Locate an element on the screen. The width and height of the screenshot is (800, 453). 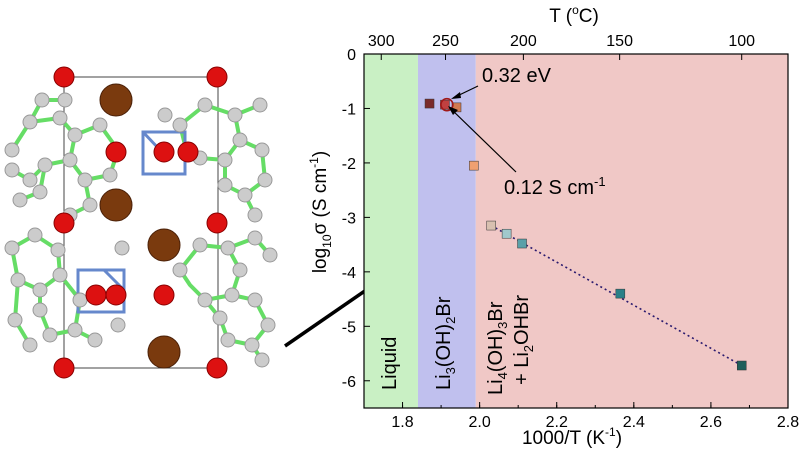
annotation-activation-energy: 0.32 eV is located at coordinates (517, 76).